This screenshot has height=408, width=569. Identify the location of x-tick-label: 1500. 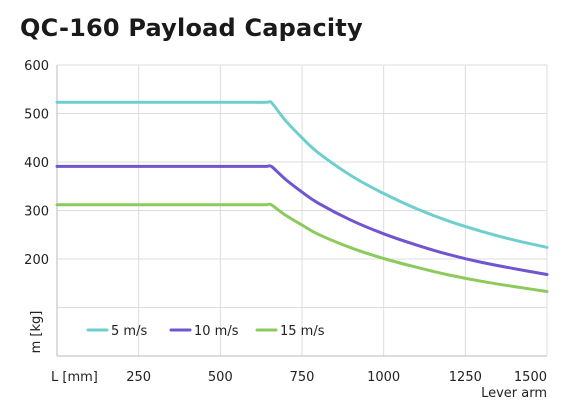
(530, 377).